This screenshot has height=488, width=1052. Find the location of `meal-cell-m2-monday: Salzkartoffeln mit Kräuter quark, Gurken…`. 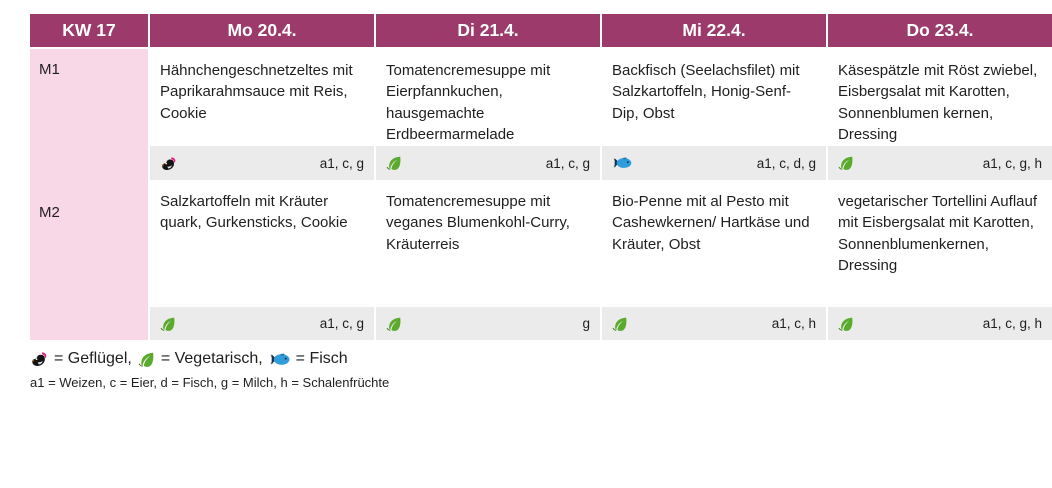

meal-cell-m2-monday: Salzkartoffeln mit Kräuter quark, Gurken… is located at coordinates (262, 243).